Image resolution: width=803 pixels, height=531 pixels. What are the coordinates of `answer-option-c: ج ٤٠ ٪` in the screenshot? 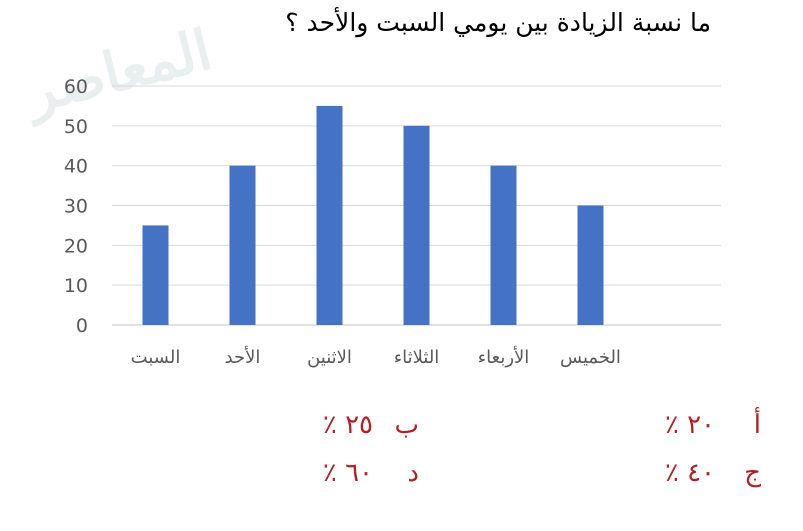 It's located at (713, 473).